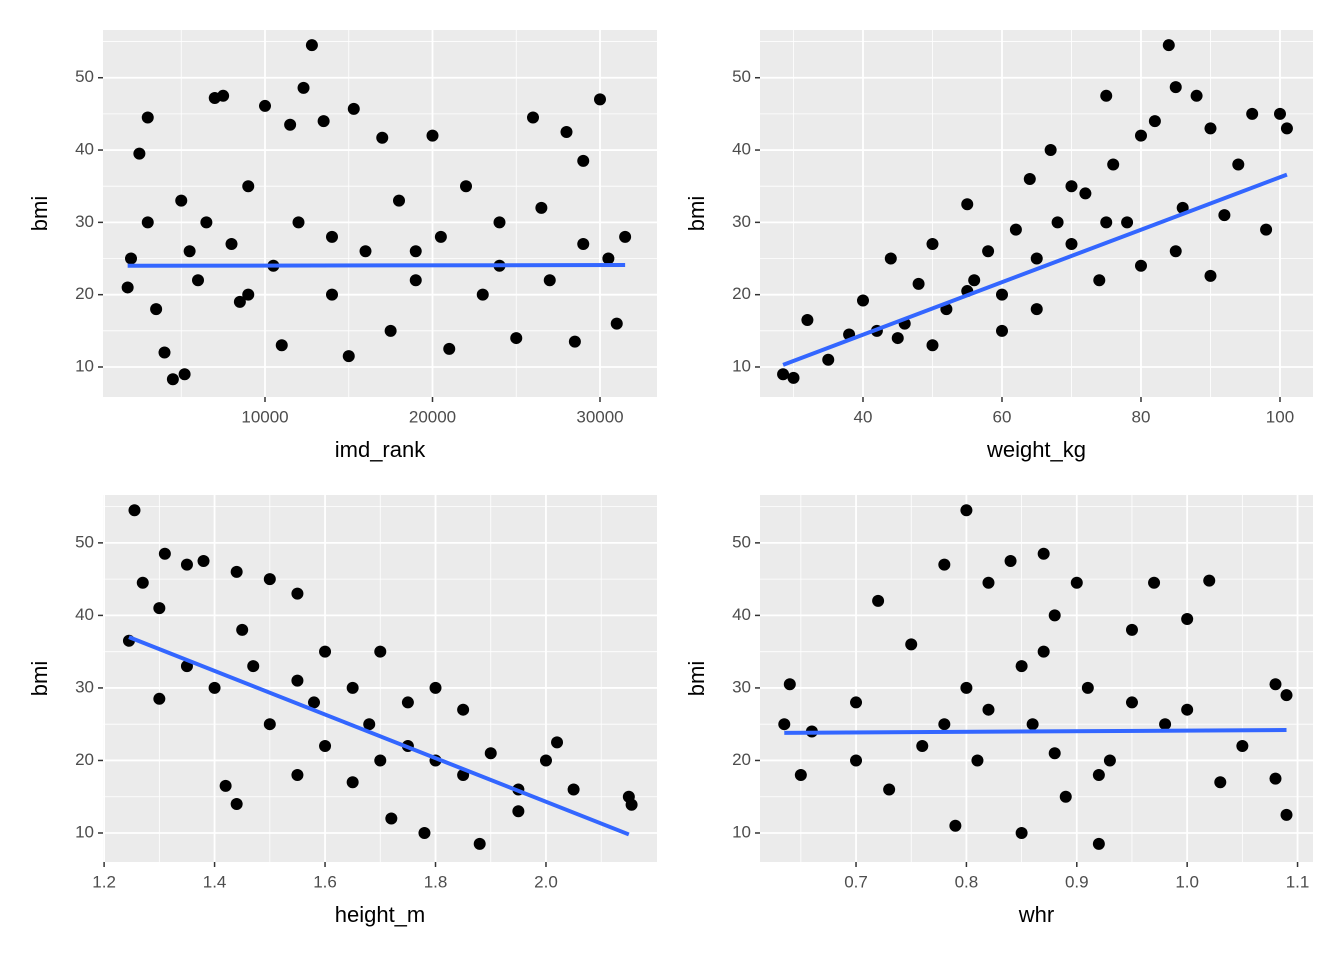 The width and height of the screenshot is (1344, 960). Describe the element at coordinates (104, 881) in the screenshot. I see `x-tick-label: 1.2` at that location.